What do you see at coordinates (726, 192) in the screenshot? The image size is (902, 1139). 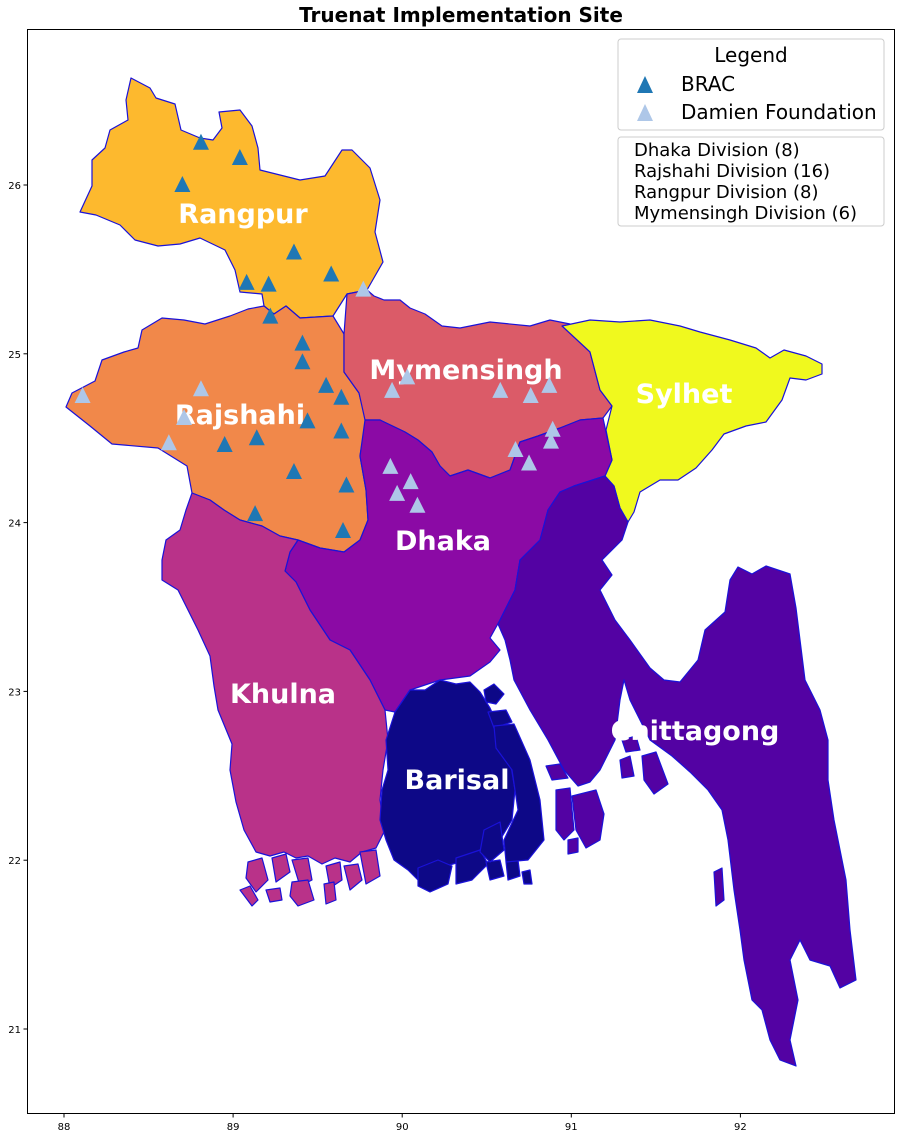 I see `division-count-item: Rangpur Division (8)` at bounding box center [726, 192].